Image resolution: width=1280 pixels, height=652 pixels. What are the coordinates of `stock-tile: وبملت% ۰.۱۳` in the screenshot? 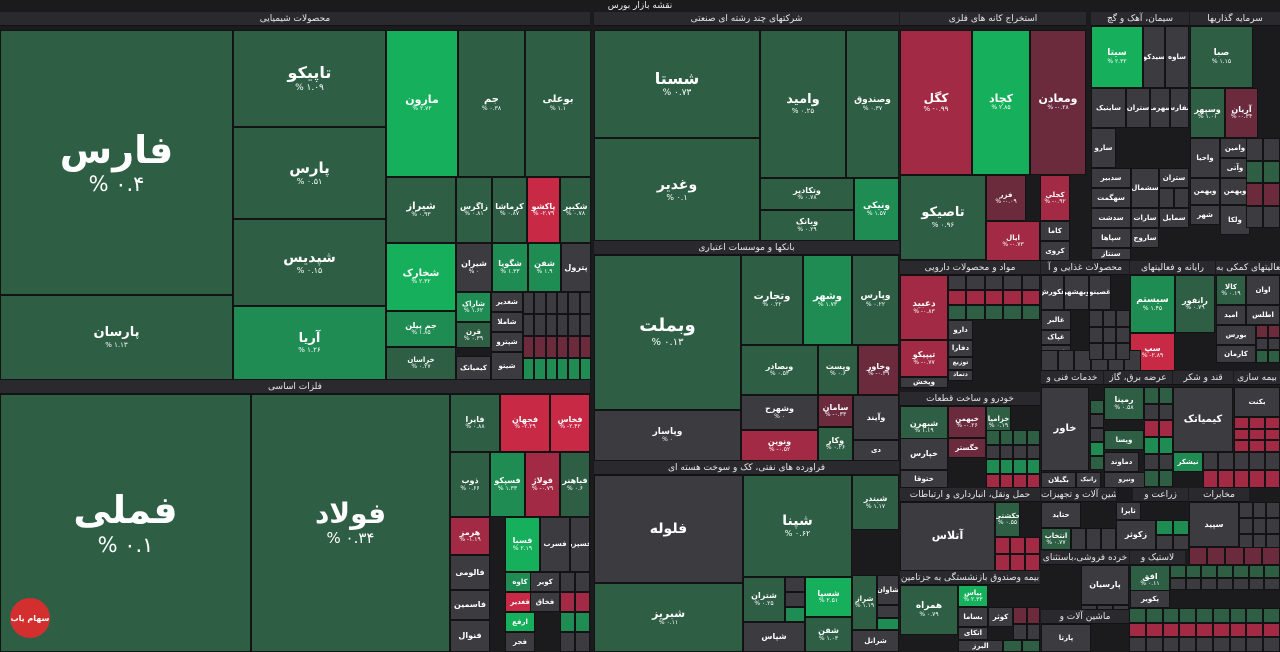 It's located at (667, 332).